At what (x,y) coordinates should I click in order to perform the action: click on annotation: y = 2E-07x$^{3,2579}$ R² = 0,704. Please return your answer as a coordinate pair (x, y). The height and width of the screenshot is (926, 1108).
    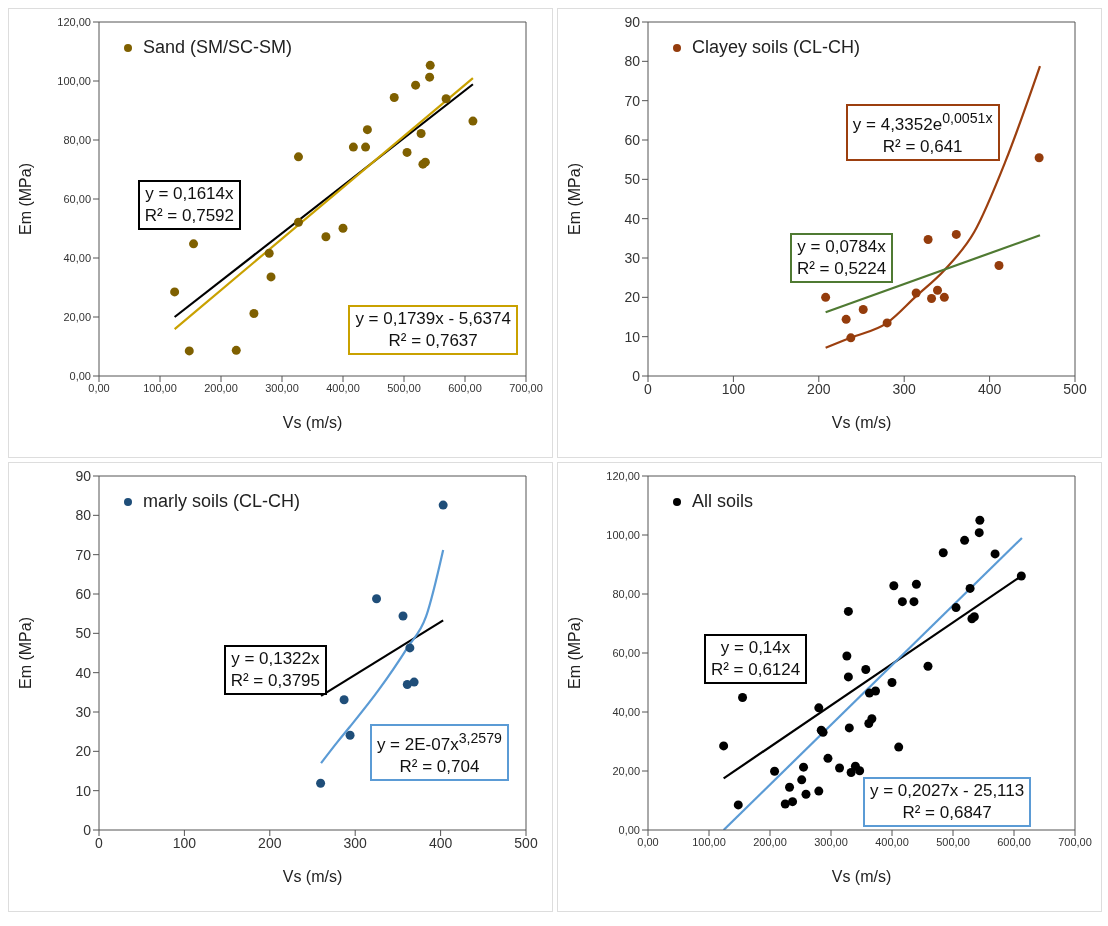
    Looking at the image, I should click on (439, 753).